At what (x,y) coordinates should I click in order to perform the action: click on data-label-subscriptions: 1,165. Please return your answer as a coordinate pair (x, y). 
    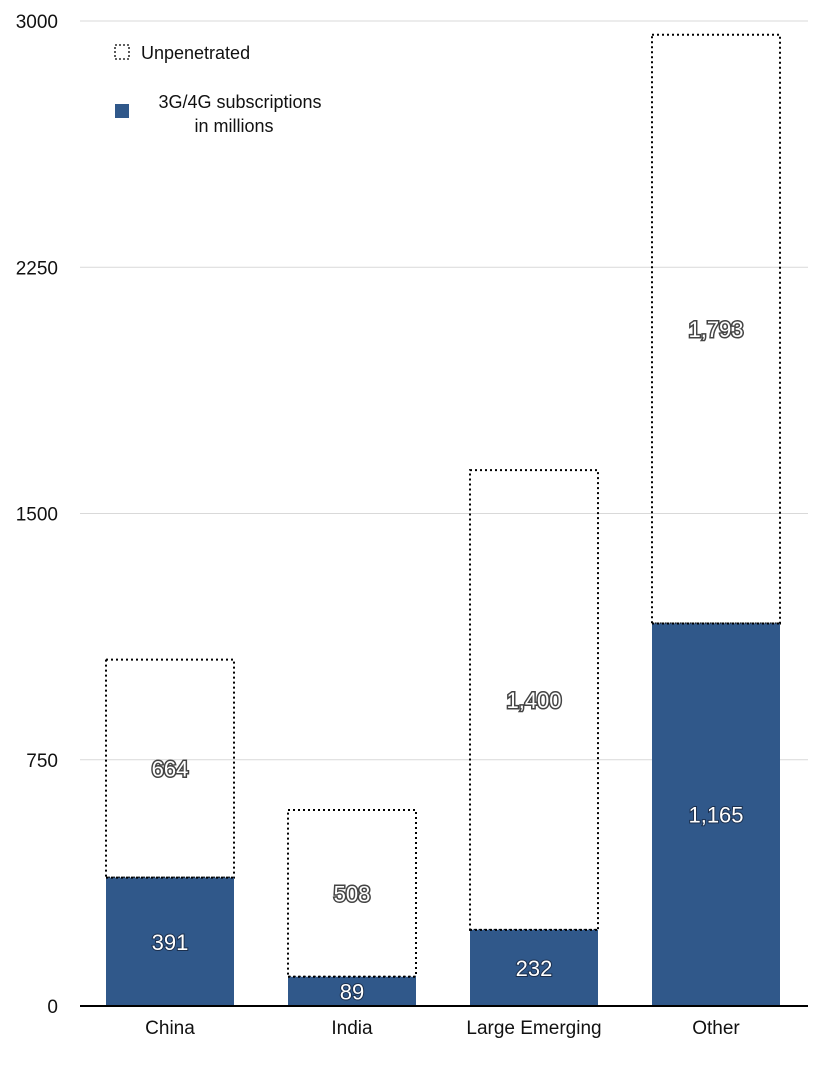
    Looking at the image, I should click on (715, 815).